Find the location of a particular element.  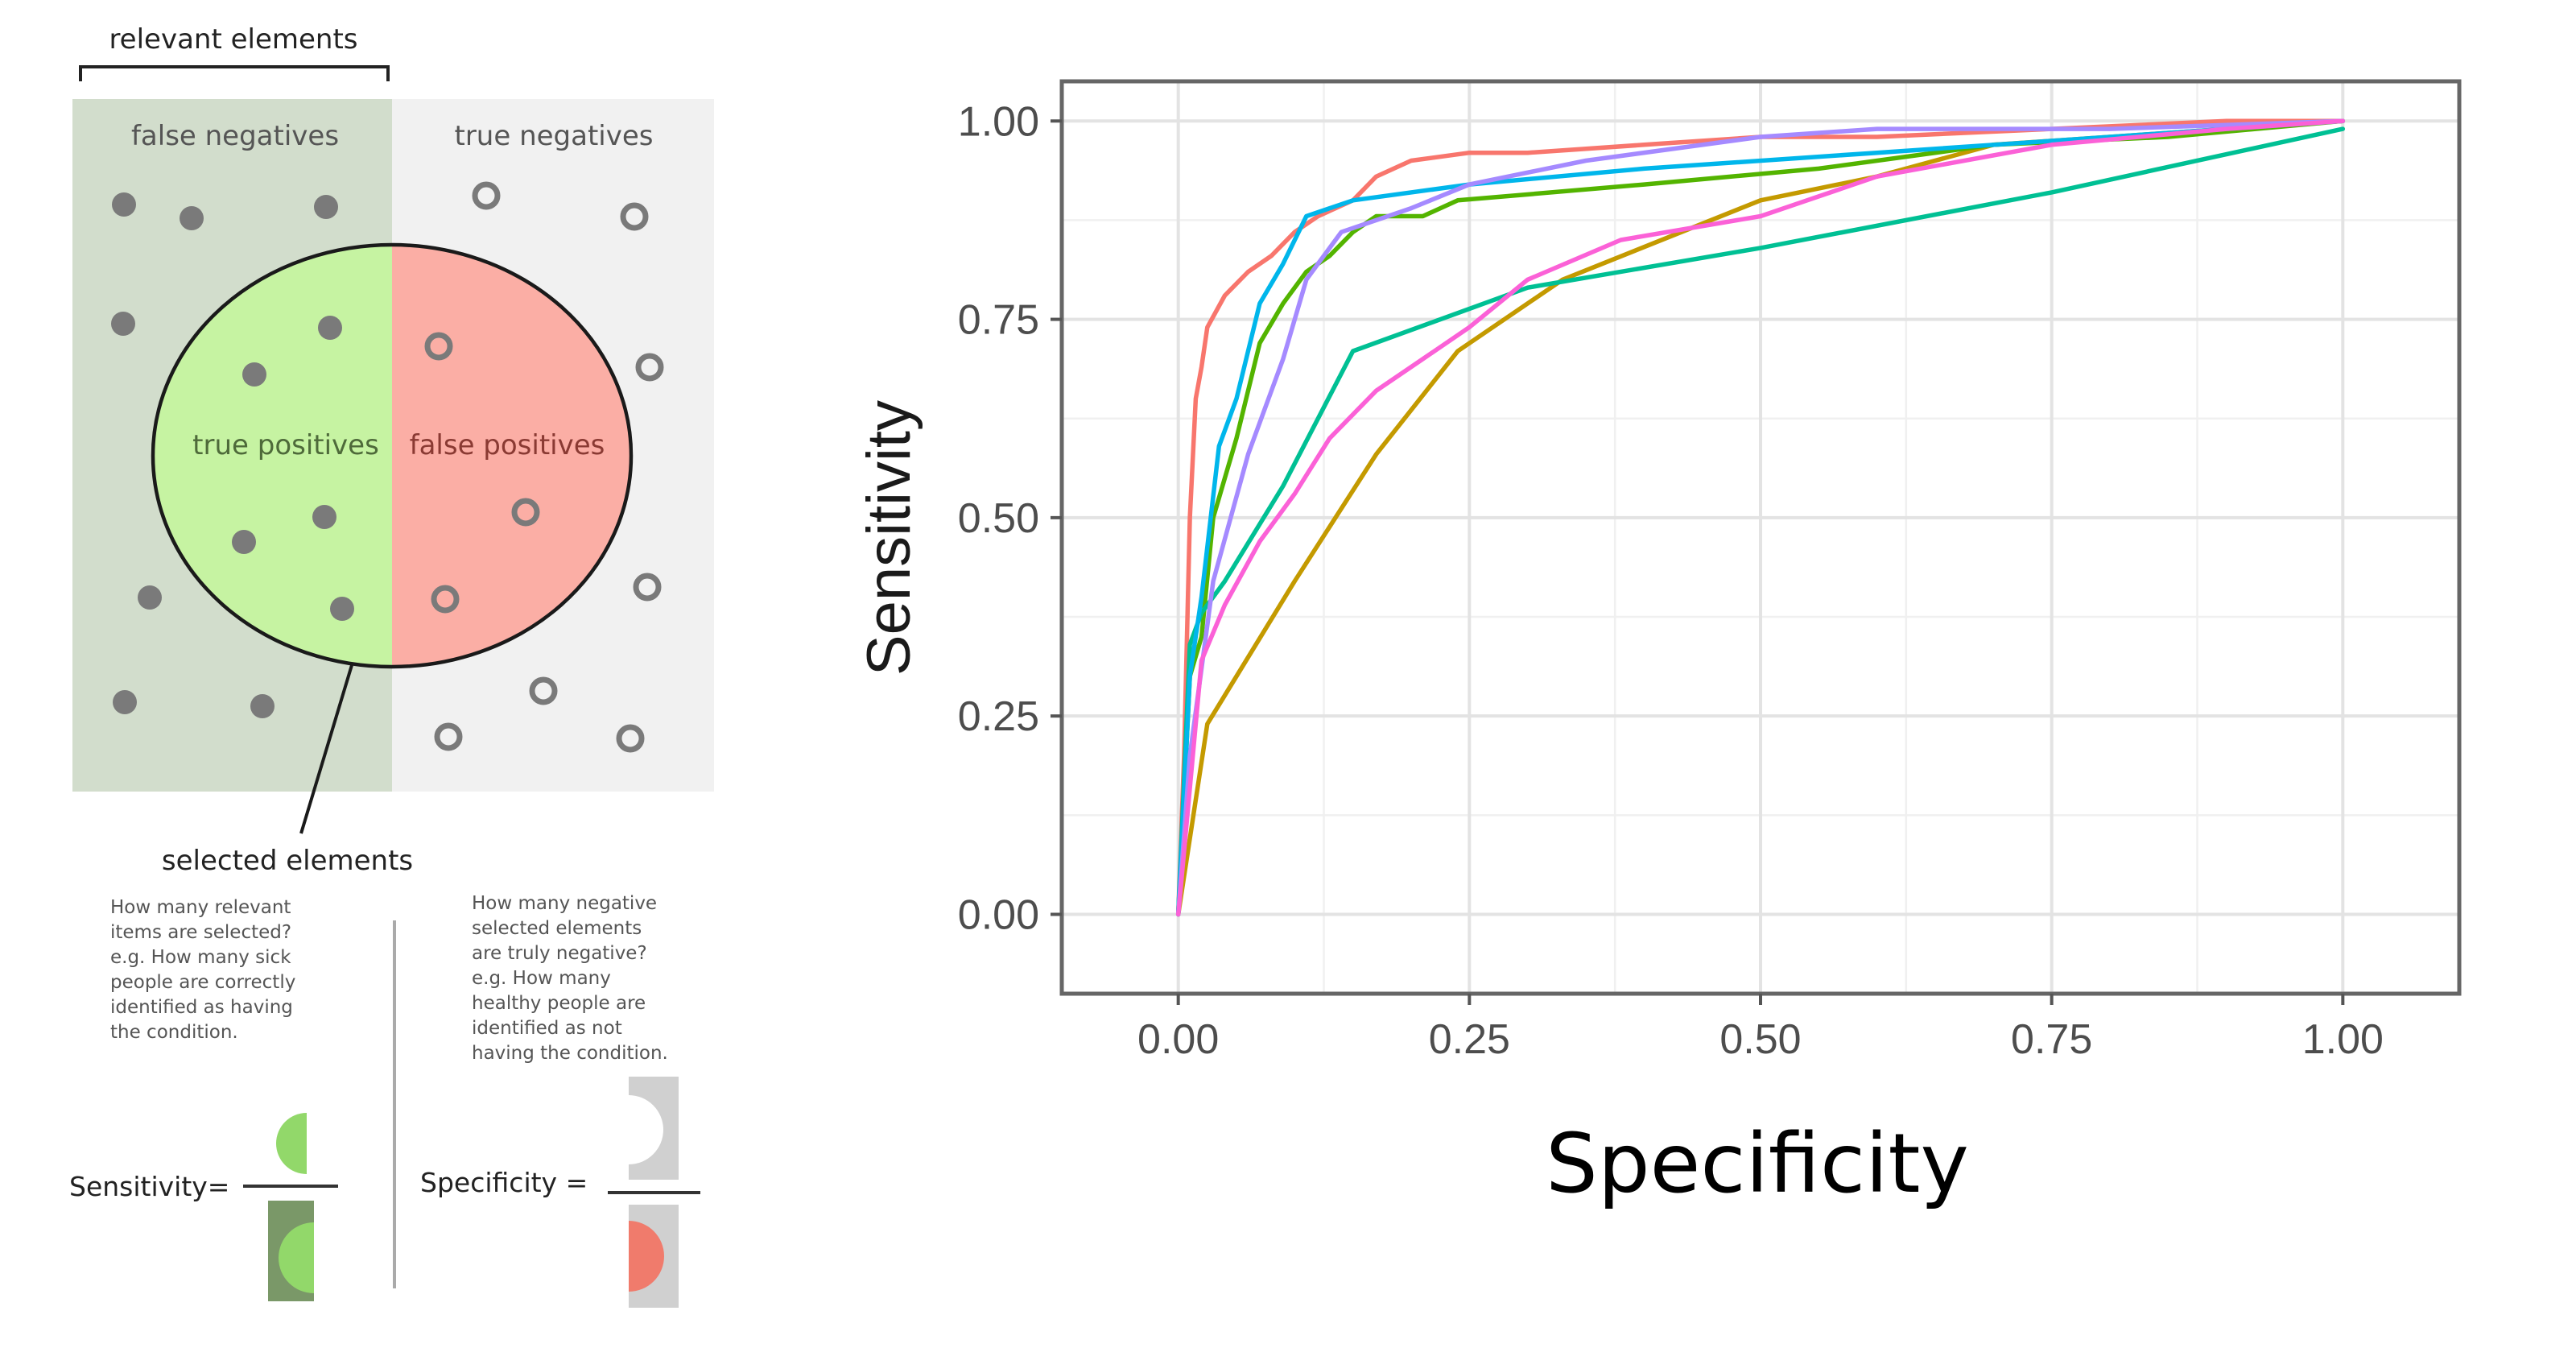

sens-question-line: the condition. is located at coordinates (174, 1032).